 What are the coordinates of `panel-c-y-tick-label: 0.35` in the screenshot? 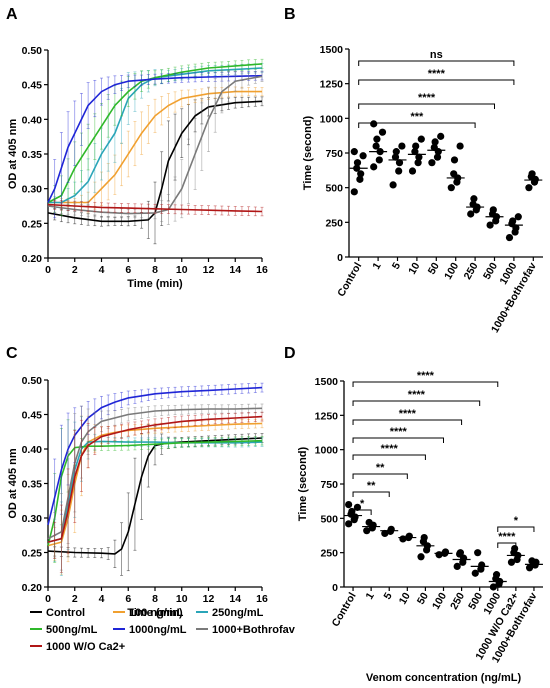 It's located at (32, 485).